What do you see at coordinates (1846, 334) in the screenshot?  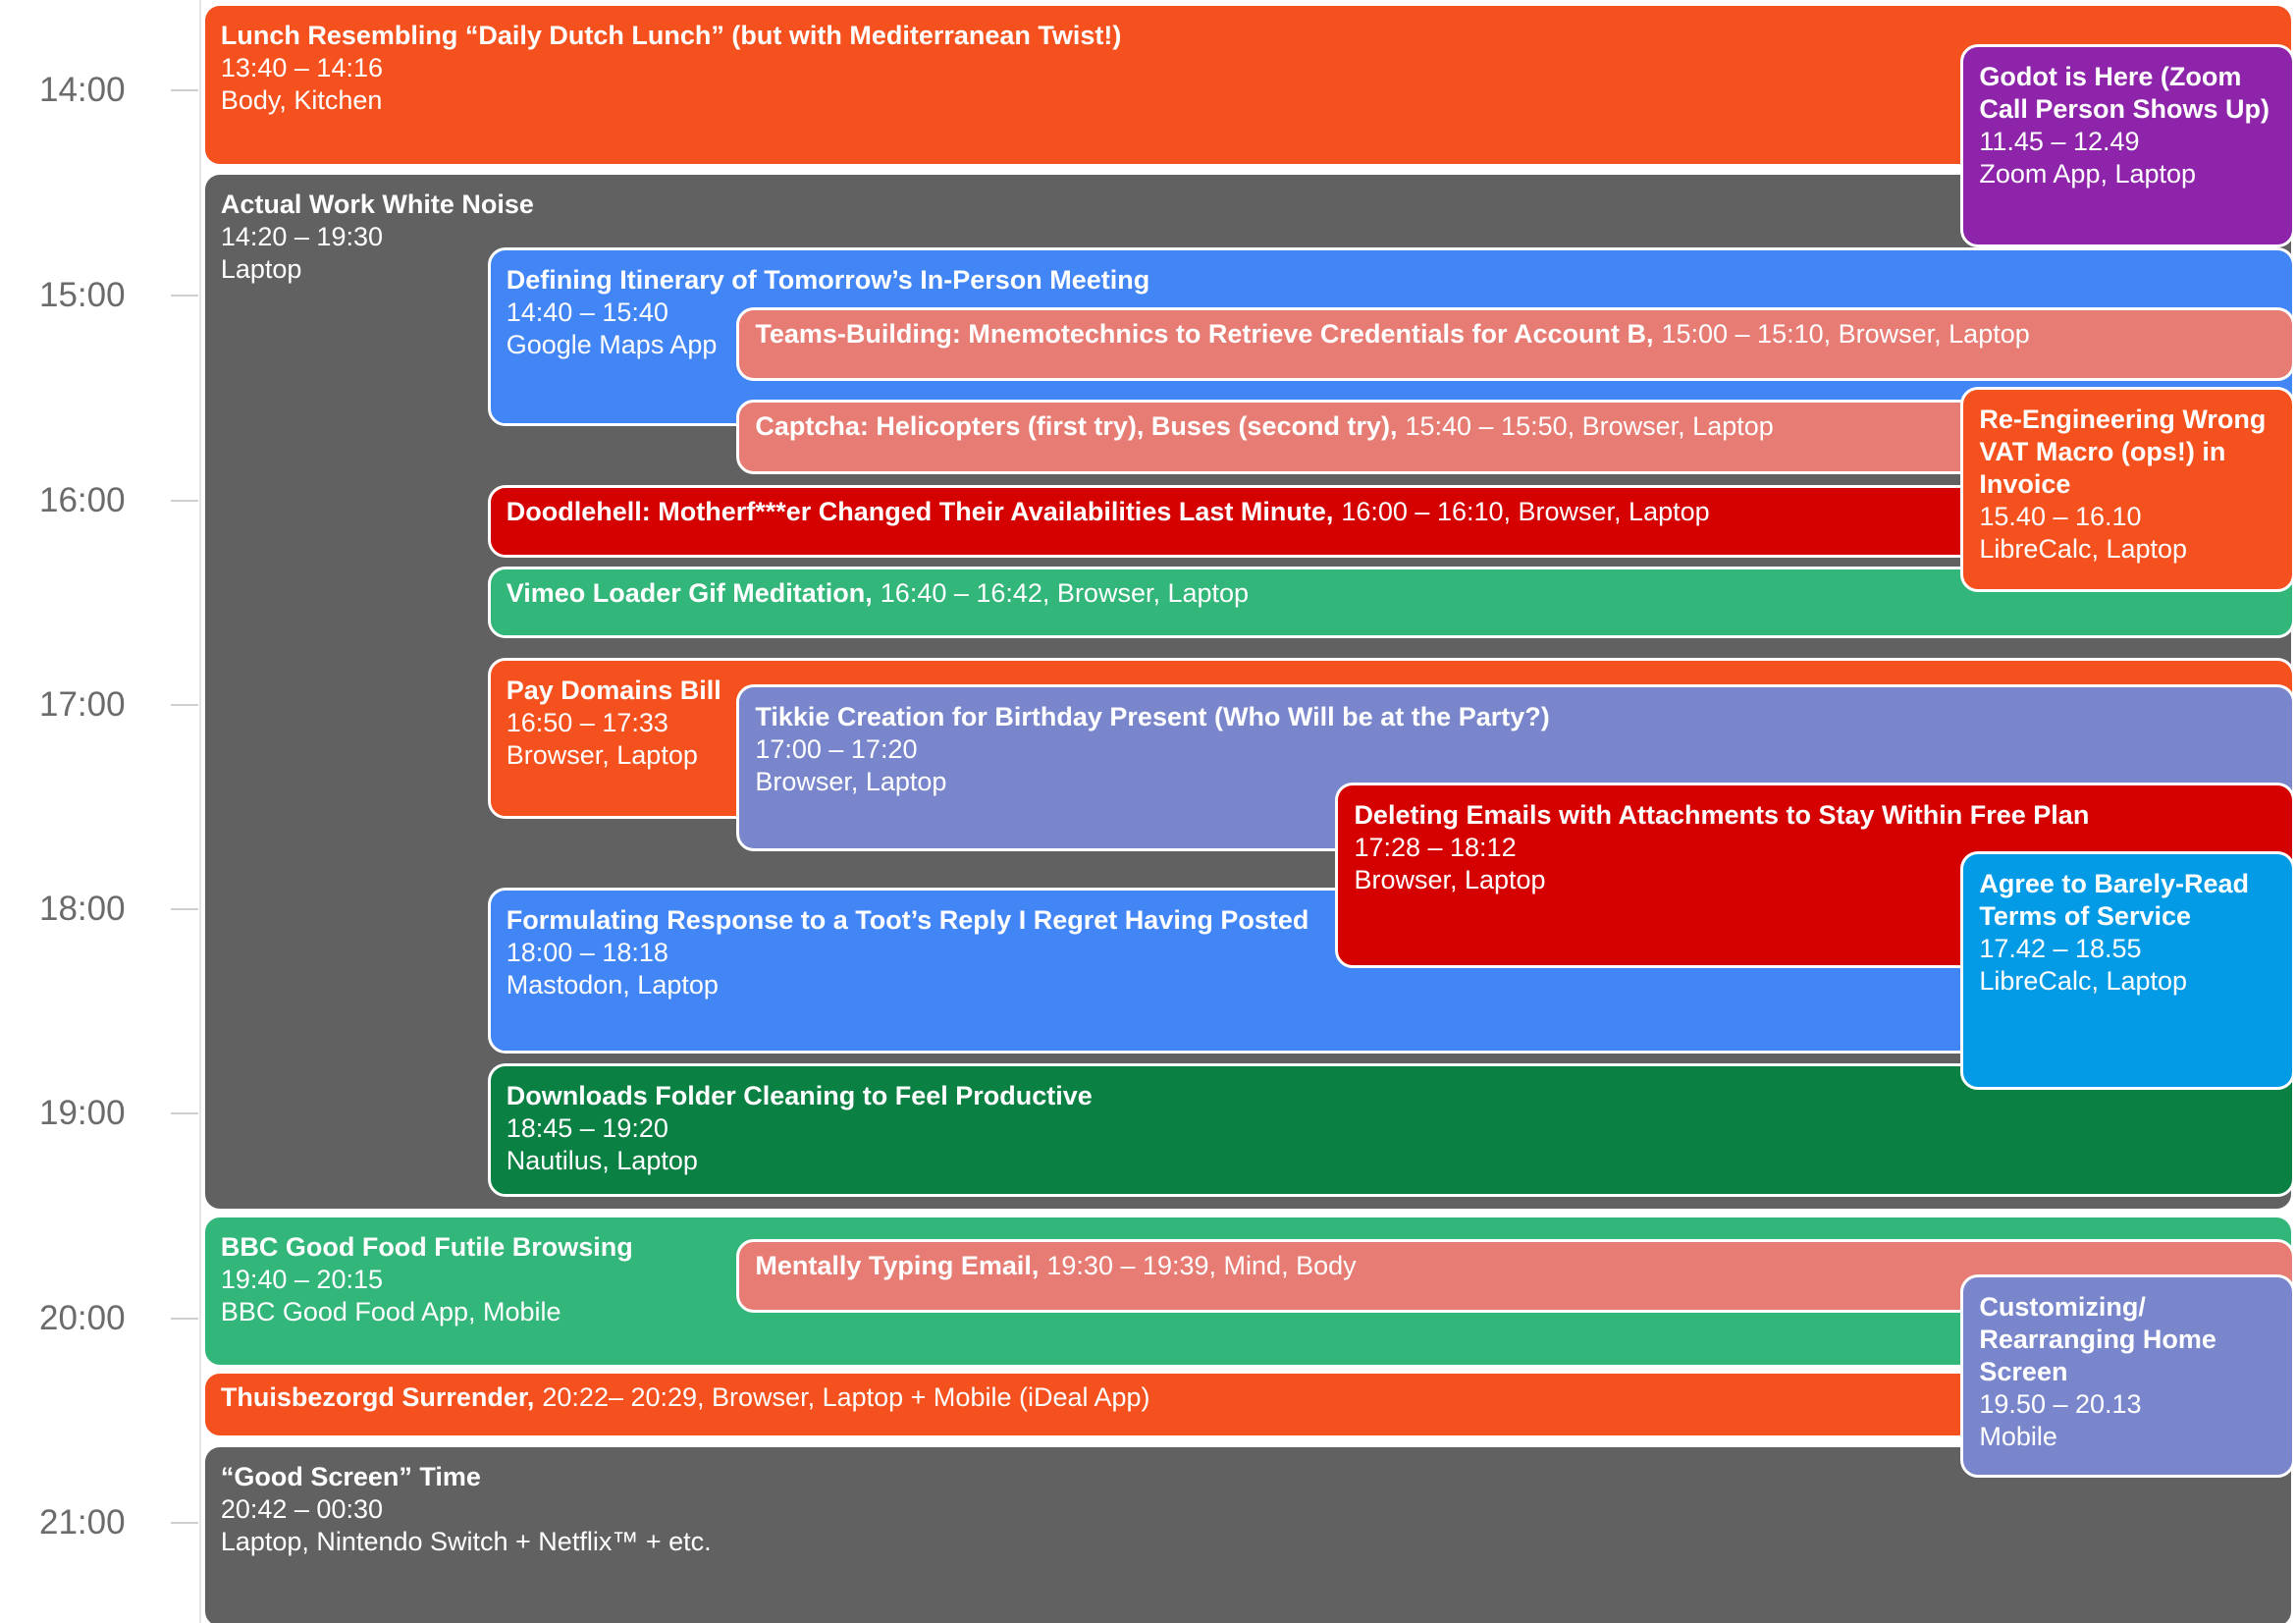 I see `event-info: 15:00 – 15:10, Browser, Laptop` at bounding box center [1846, 334].